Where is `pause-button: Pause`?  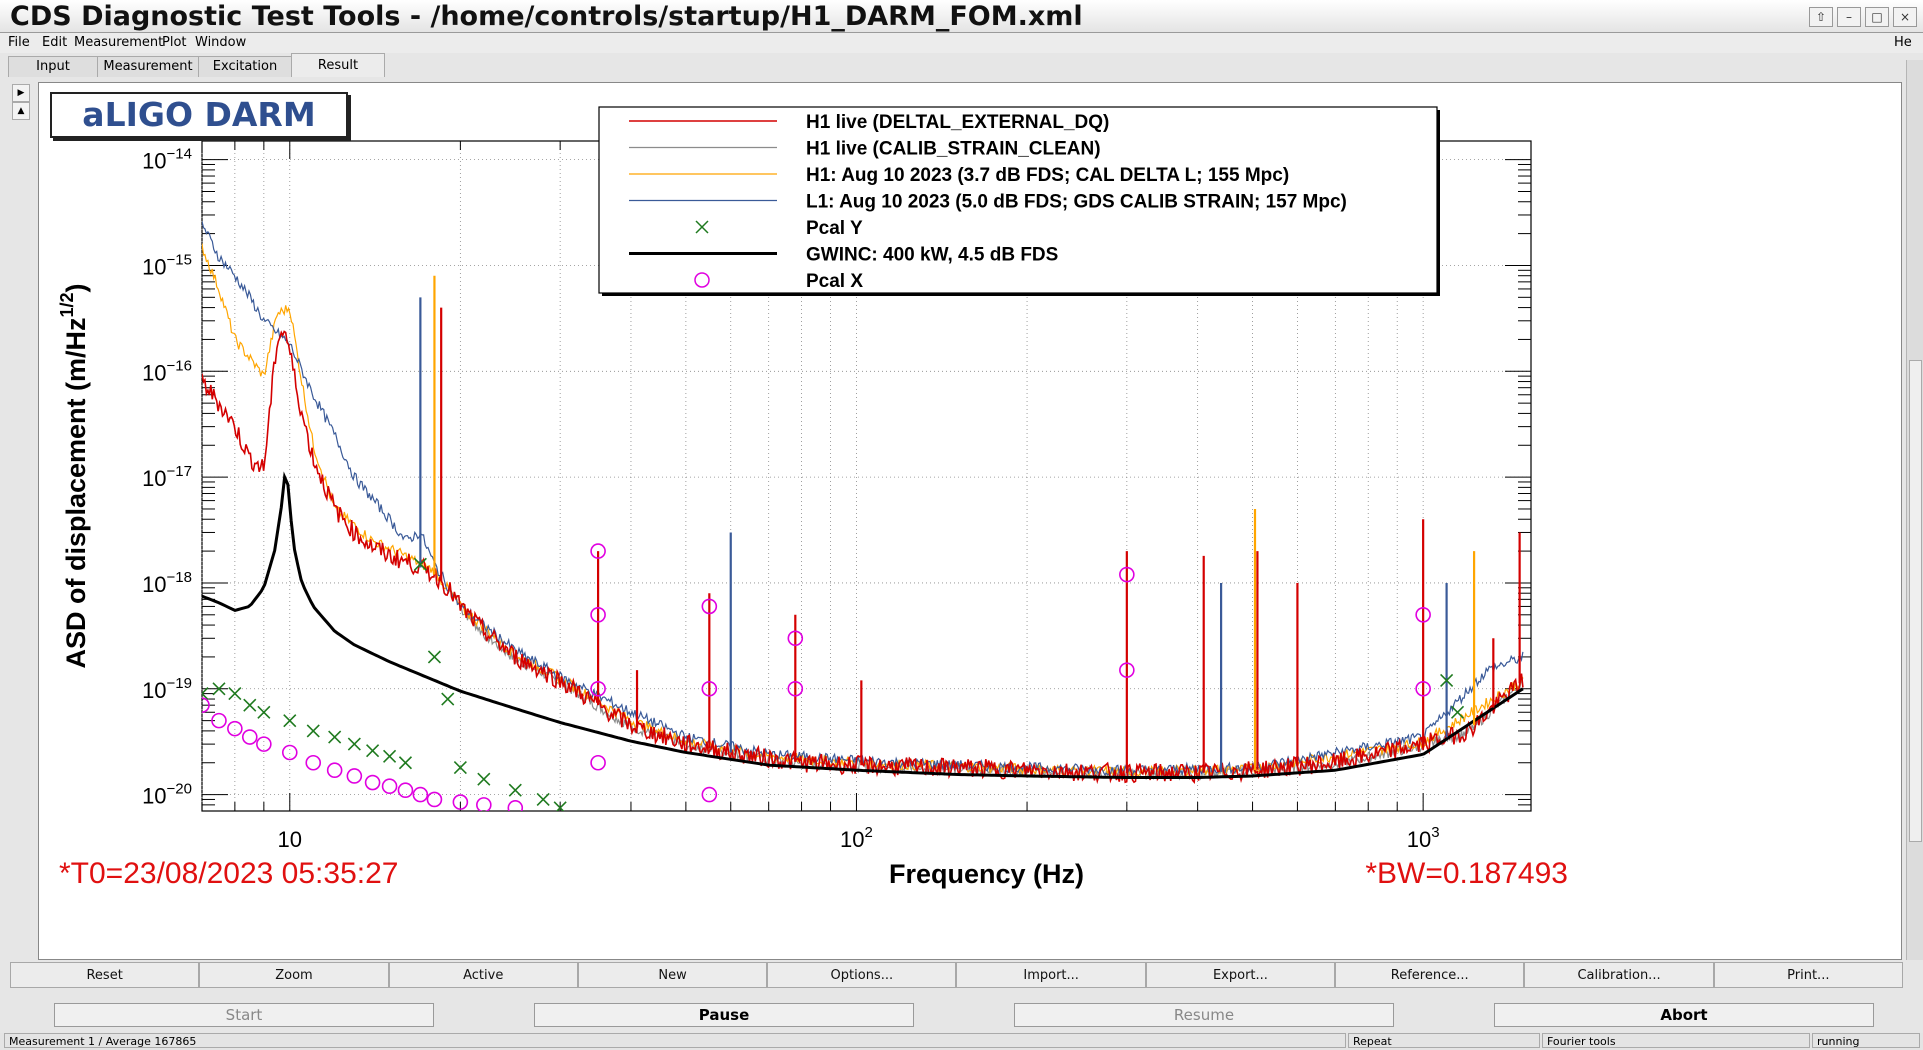
pause-button: Pause is located at coordinates (724, 1015).